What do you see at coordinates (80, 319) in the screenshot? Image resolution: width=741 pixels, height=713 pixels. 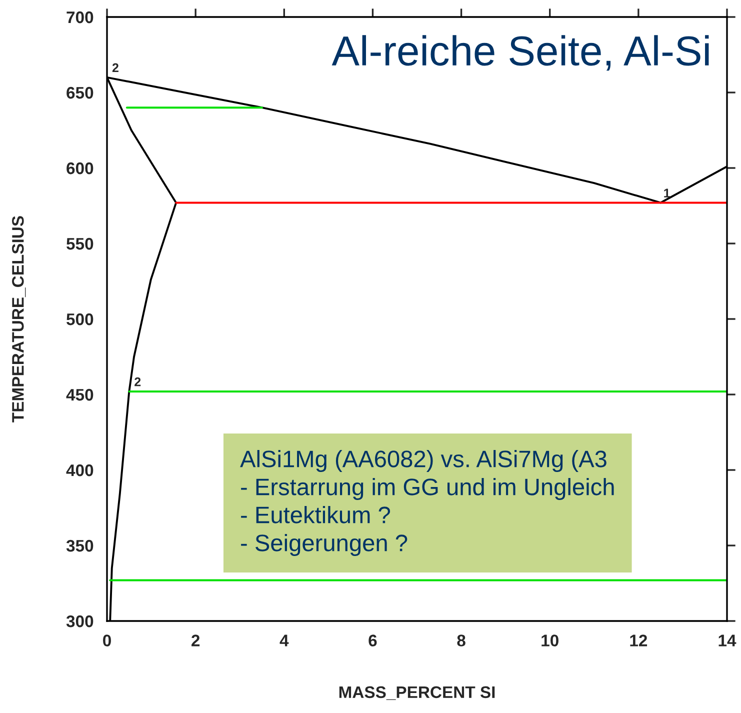 I see `y-tick-label: 500` at bounding box center [80, 319].